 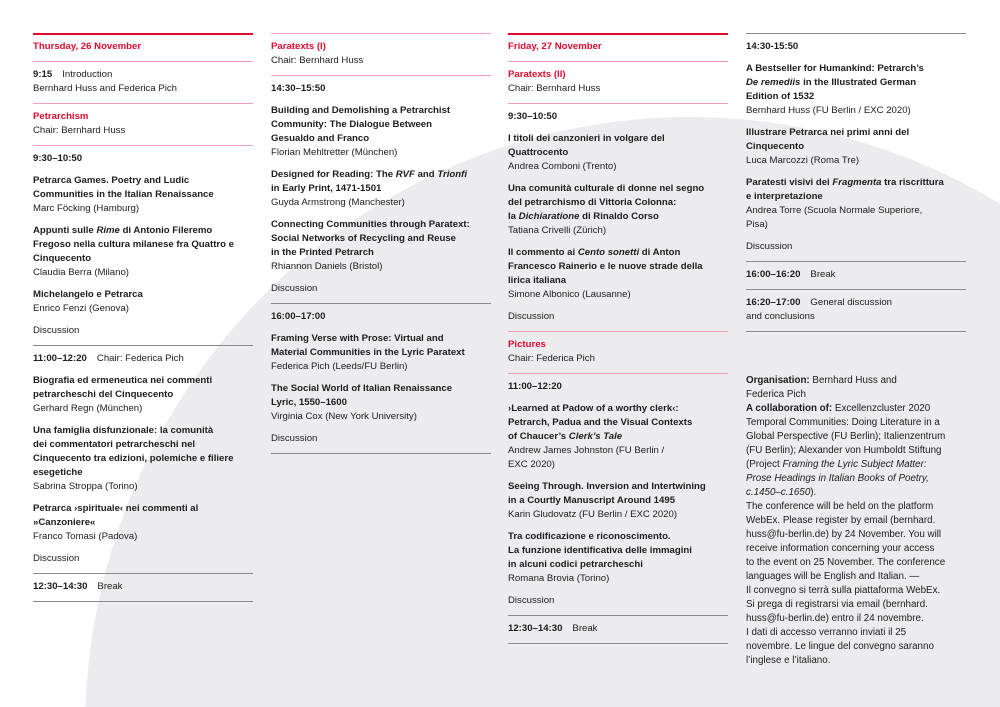 I want to click on talk-title-line: A Bestseller for Humankind: Petrarch’s, so click(x=856, y=69).